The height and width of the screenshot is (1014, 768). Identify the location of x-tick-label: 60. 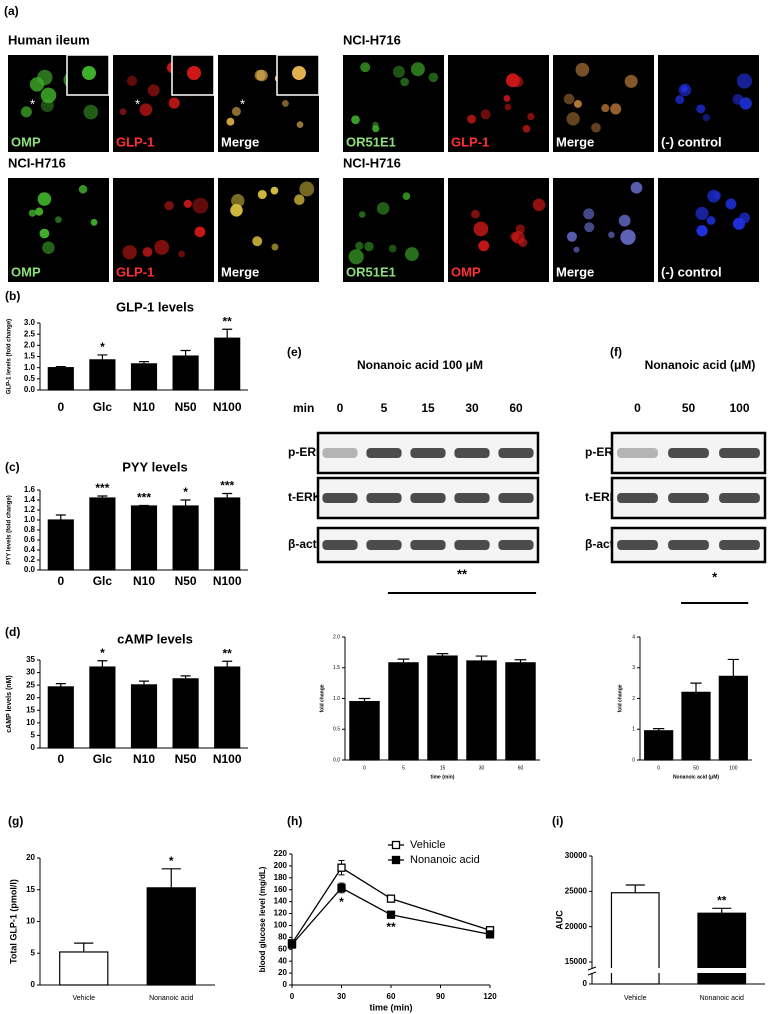
(391, 996).